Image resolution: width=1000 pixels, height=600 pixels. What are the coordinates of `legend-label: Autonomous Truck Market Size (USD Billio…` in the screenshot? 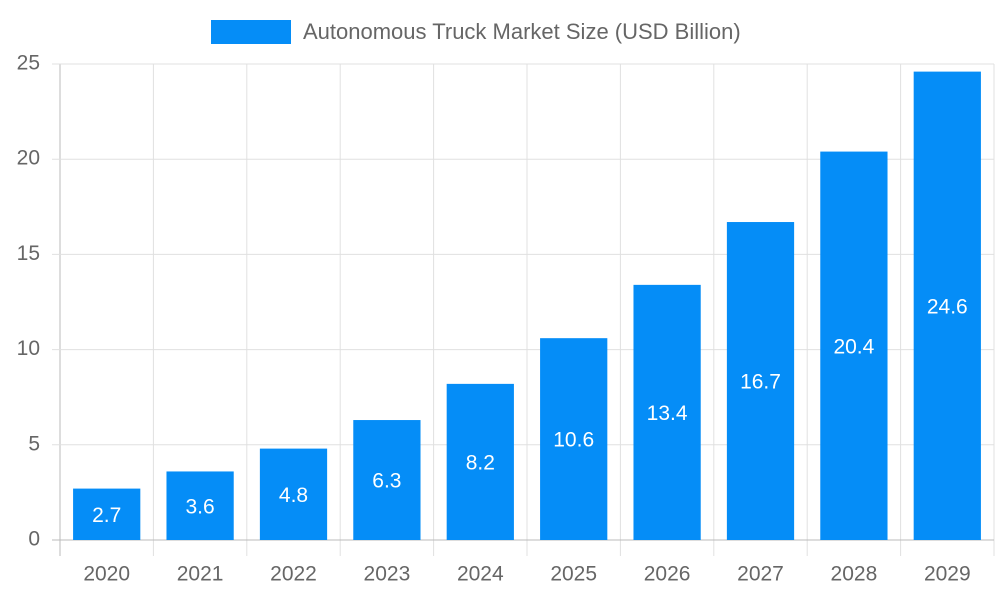 It's located at (522, 31).